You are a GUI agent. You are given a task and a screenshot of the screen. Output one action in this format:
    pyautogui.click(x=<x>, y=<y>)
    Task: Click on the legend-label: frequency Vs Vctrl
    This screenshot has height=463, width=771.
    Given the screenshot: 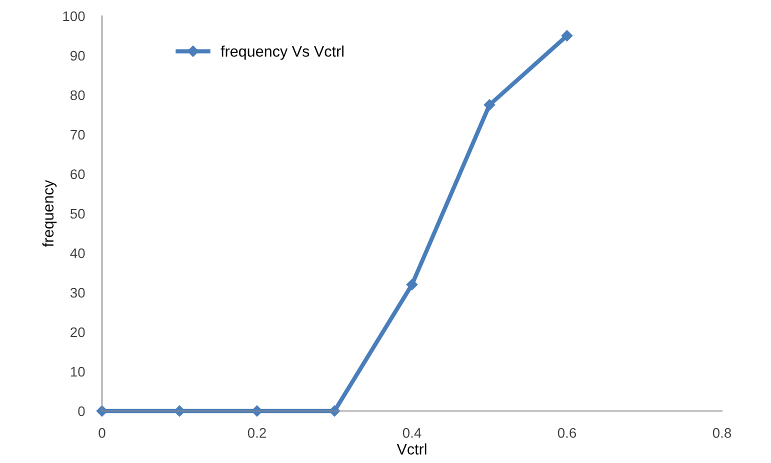 What is the action you would take?
    pyautogui.click(x=282, y=53)
    